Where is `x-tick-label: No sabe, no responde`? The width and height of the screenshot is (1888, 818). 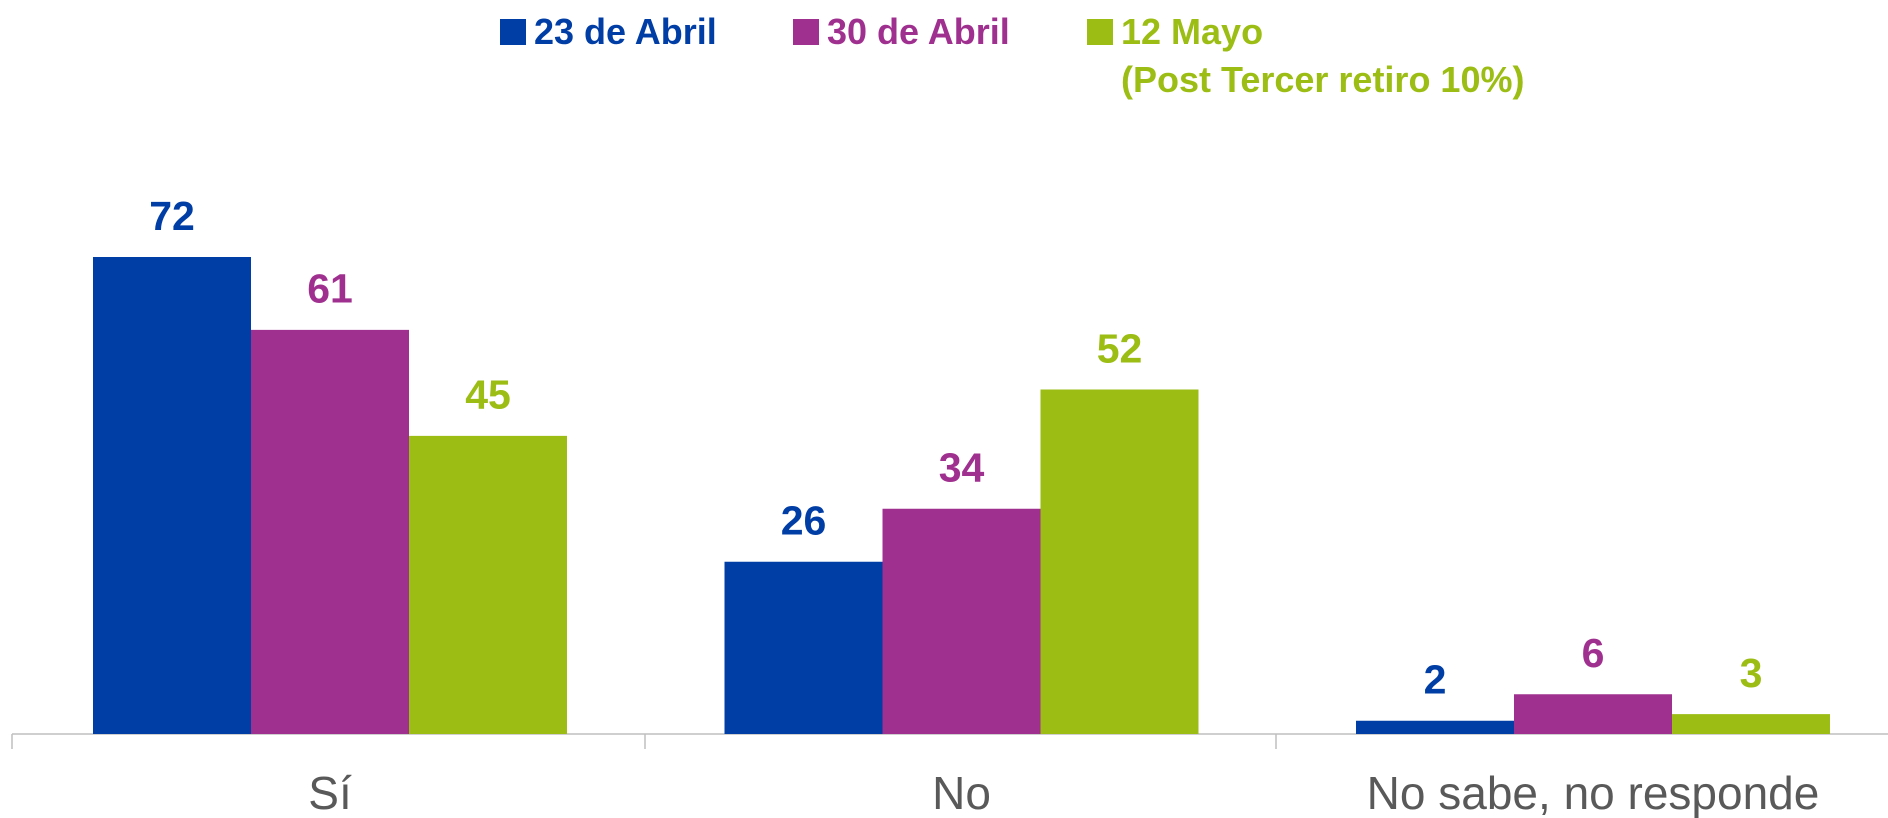 x-tick-label: No sabe, no responde is located at coordinates (1593, 792).